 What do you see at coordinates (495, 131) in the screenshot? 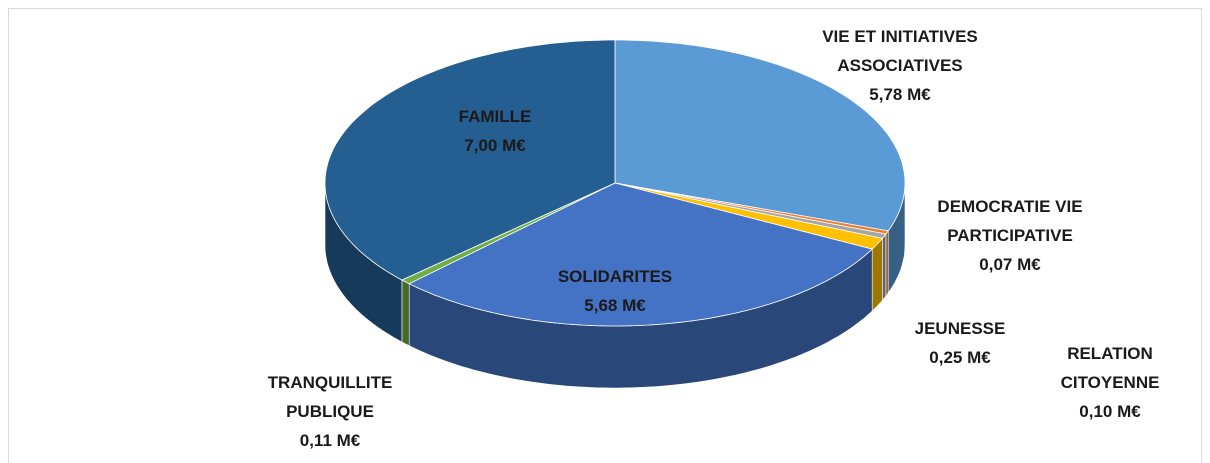
I see `slice-label: FAMILLE 7,00 M€` at bounding box center [495, 131].